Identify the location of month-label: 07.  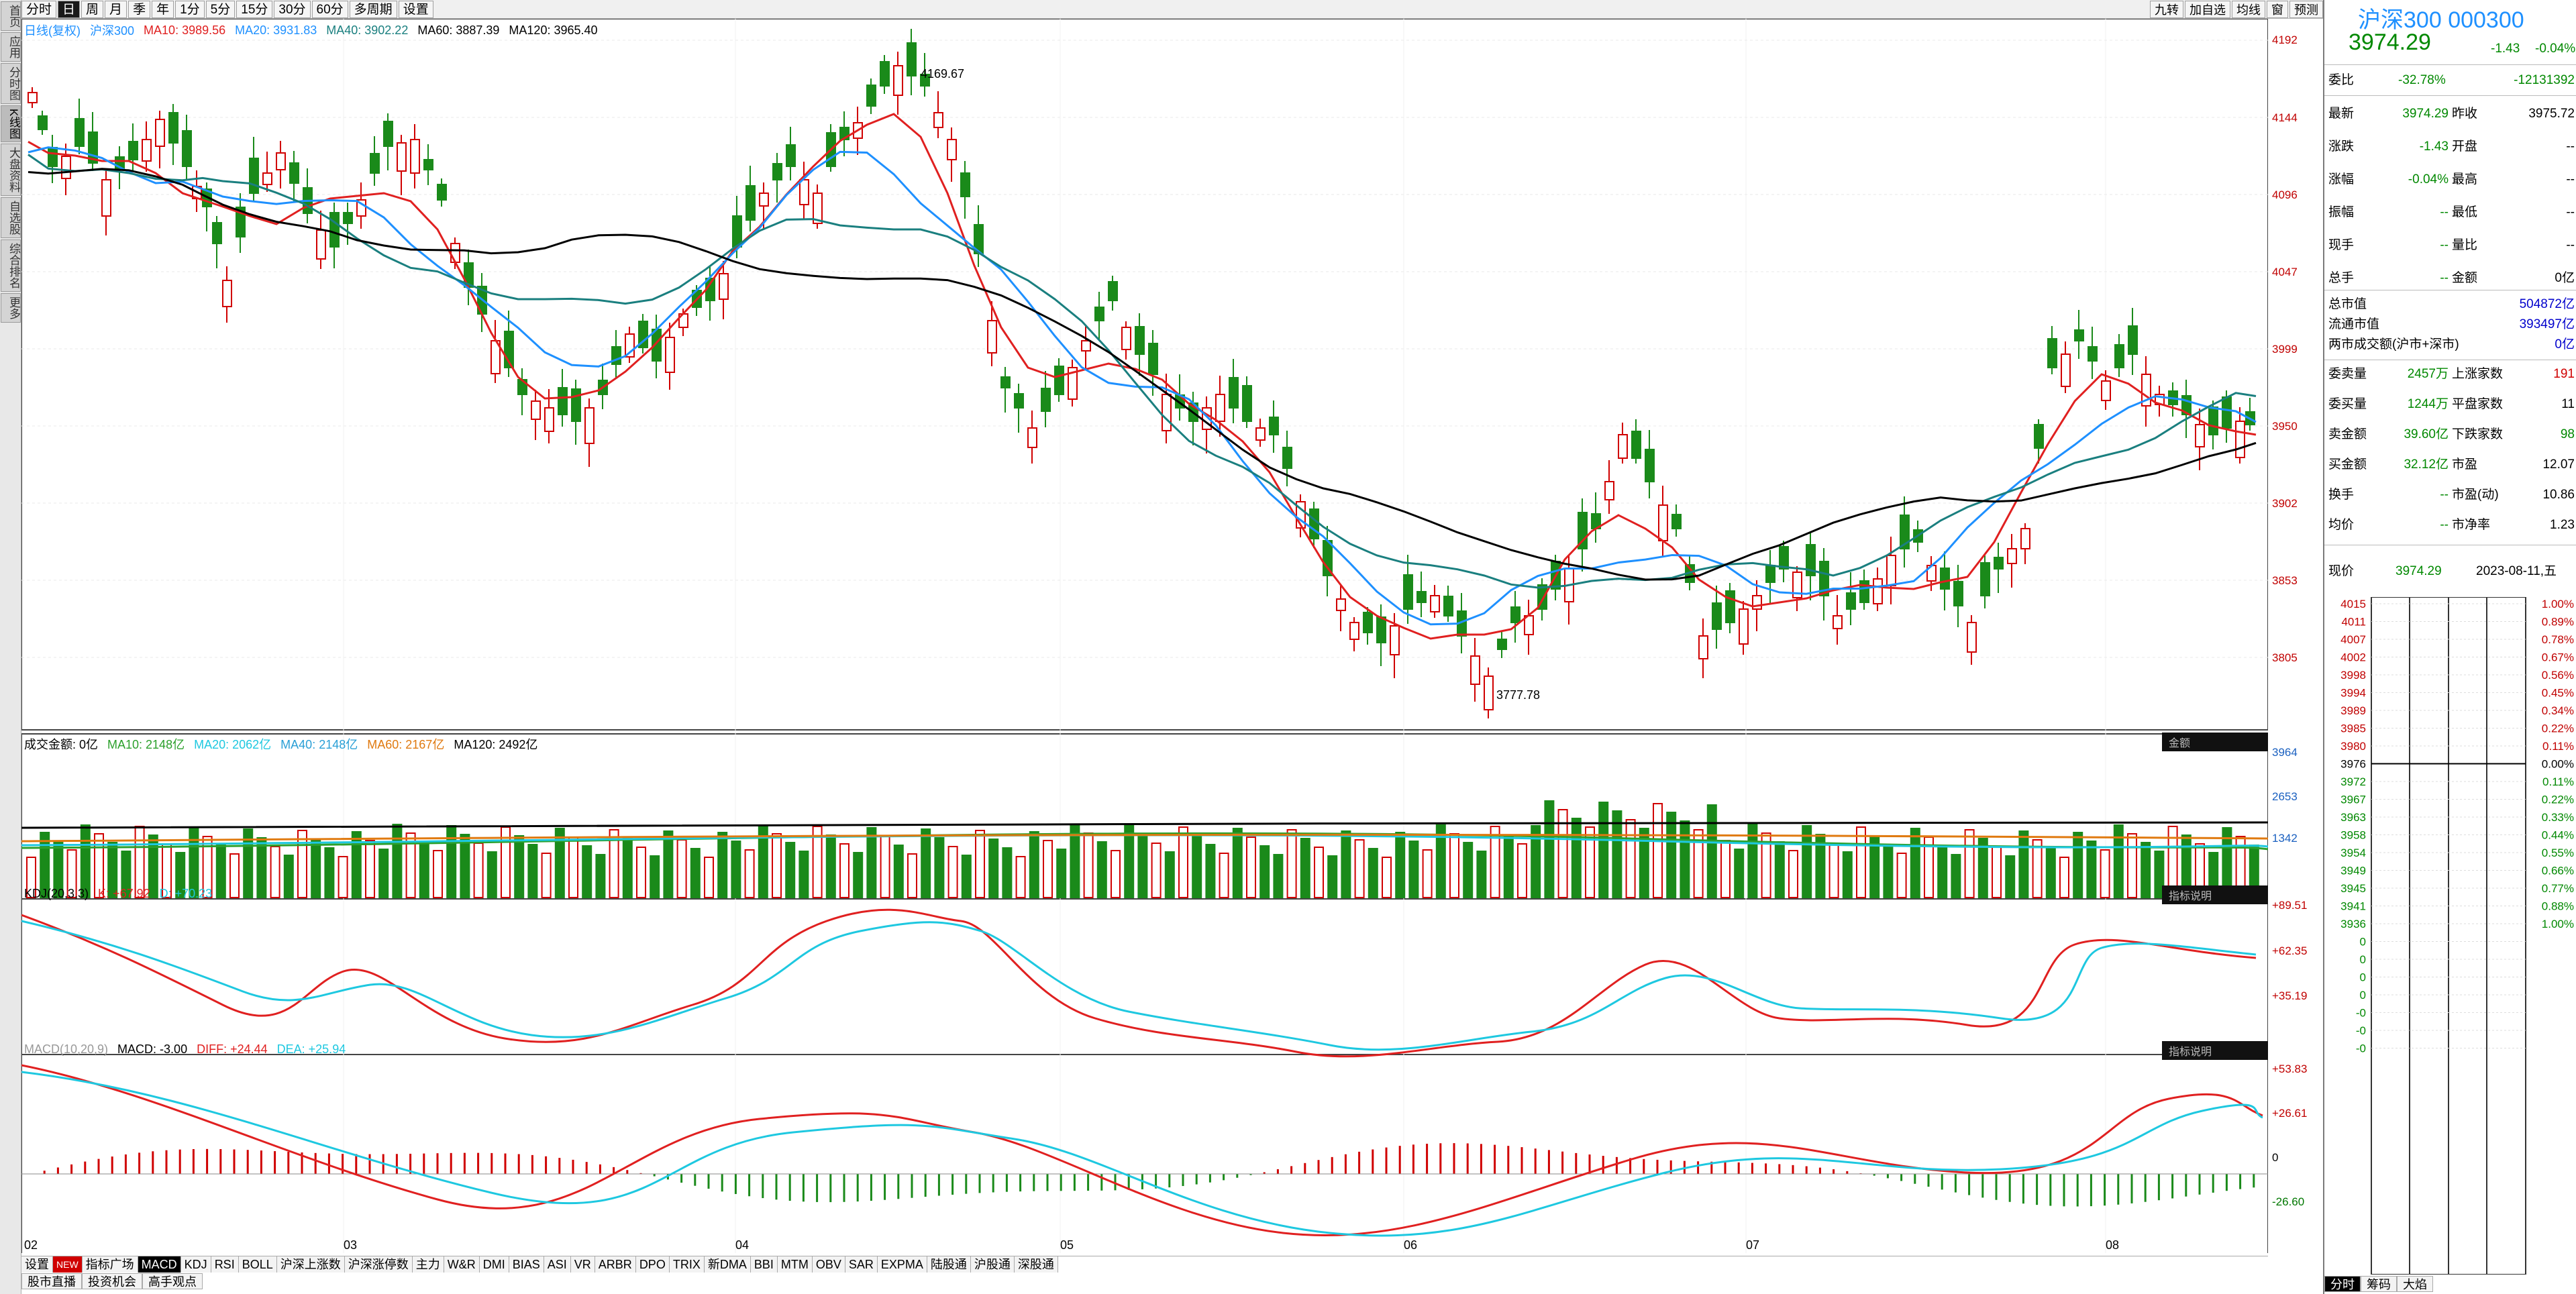
(1753, 1245).